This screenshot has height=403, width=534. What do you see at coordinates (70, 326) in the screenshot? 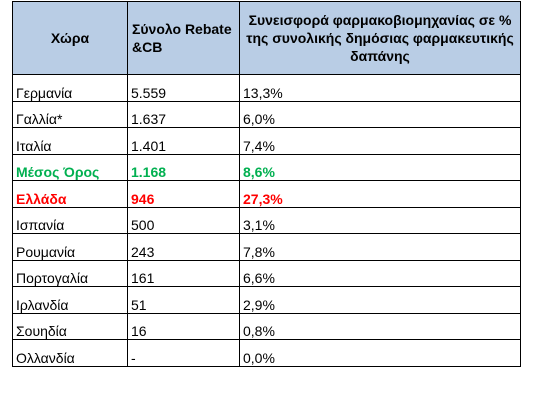
I see `country-cell: Σουηδία` at bounding box center [70, 326].